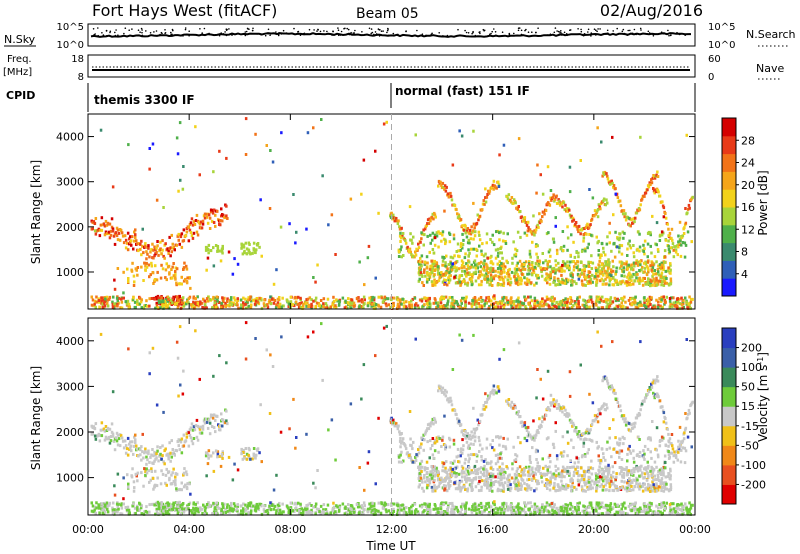 Image resolution: width=800 pixels, height=554 pixels. What do you see at coordinates (748, 163) in the screenshot?
I see `colorbar-tick-label: 24` at bounding box center [748, 163].